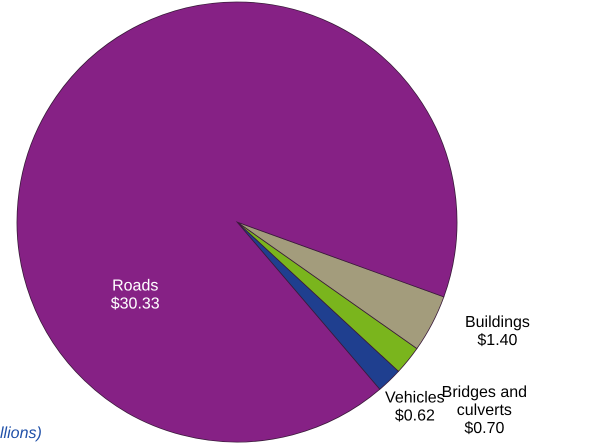 Image resolution: width=606 pixels, height=443 pixels. What do you see at coordinates (497, 341) in the screenshot?
I see `data-label: $1.40` at bounding box center [497, 341].